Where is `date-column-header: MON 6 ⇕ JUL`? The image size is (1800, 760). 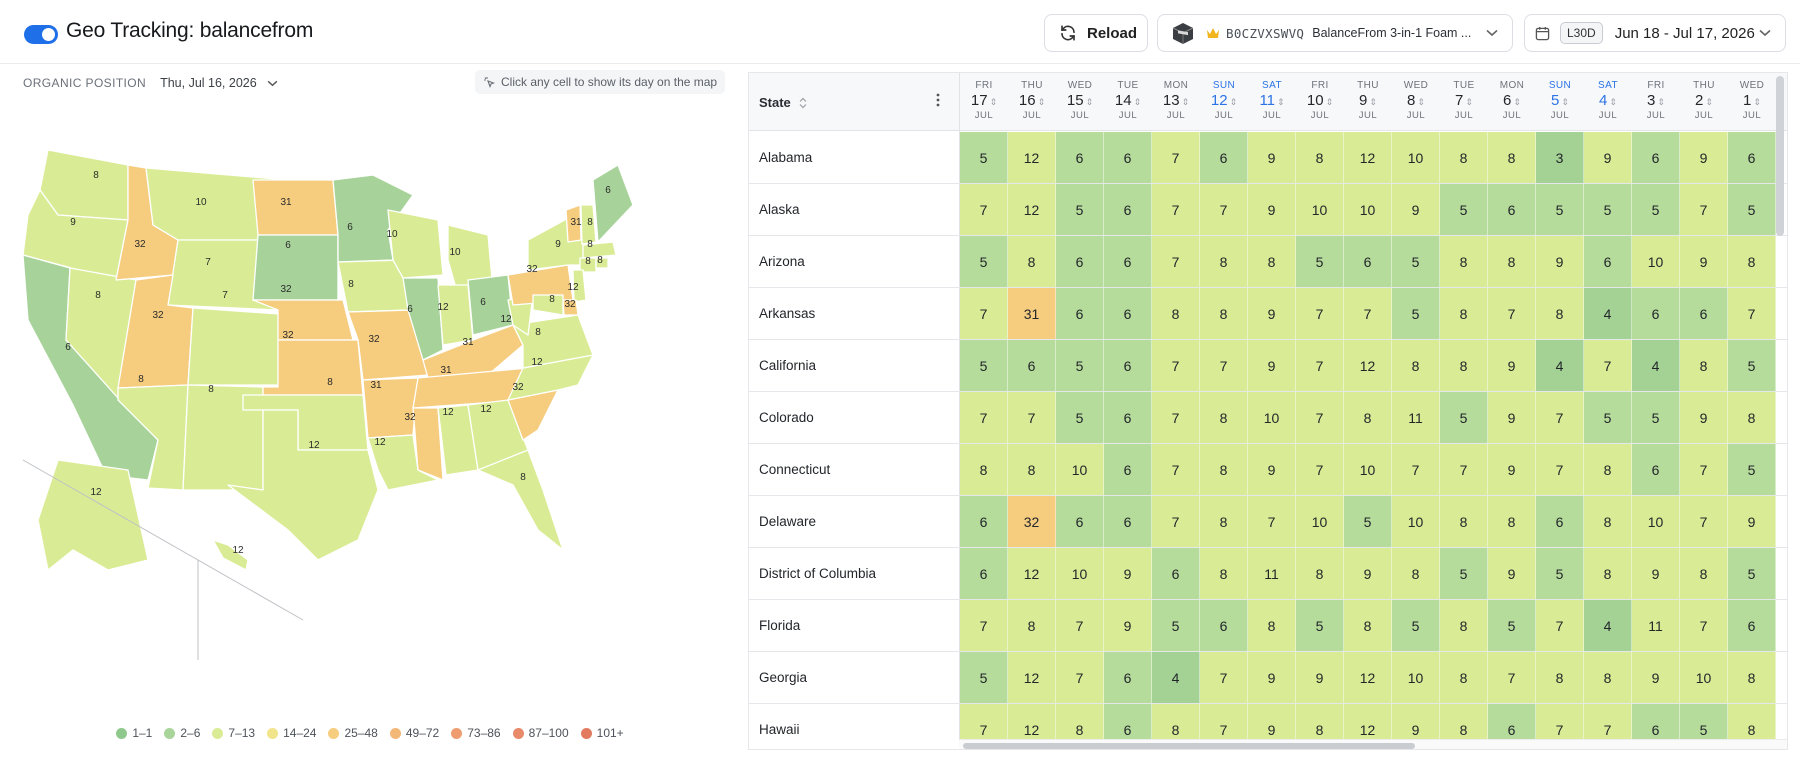 date-column-header: MON 6 ⇕ JUL is located at coordinates (1512, 102).